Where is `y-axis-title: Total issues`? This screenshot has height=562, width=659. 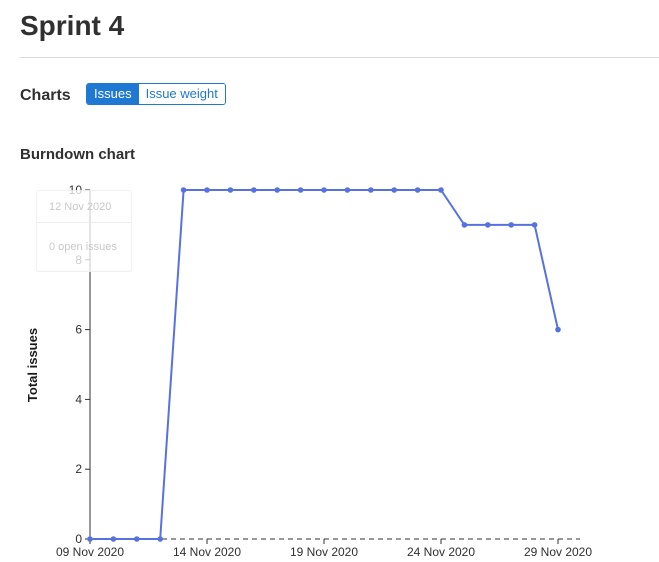
y-axis-title: Total issues is located at coordinates (32, 365).